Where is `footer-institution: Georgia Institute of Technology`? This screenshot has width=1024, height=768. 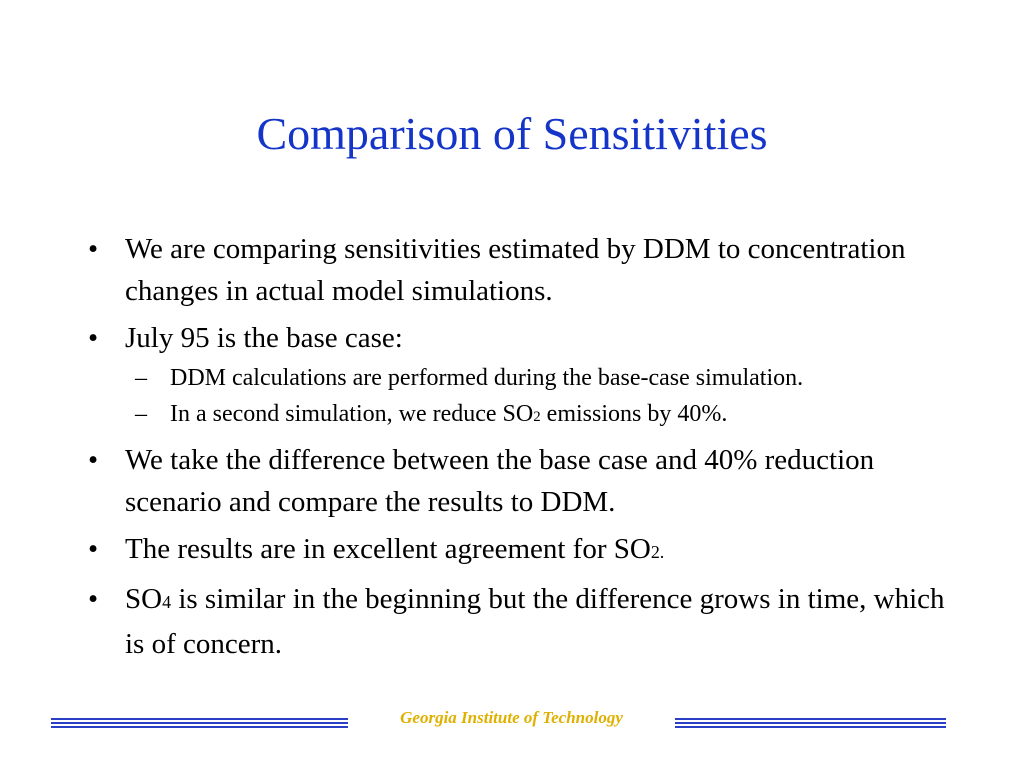 footer-institution: Georgia Institute of Technology is located at coordinates (511, 717).